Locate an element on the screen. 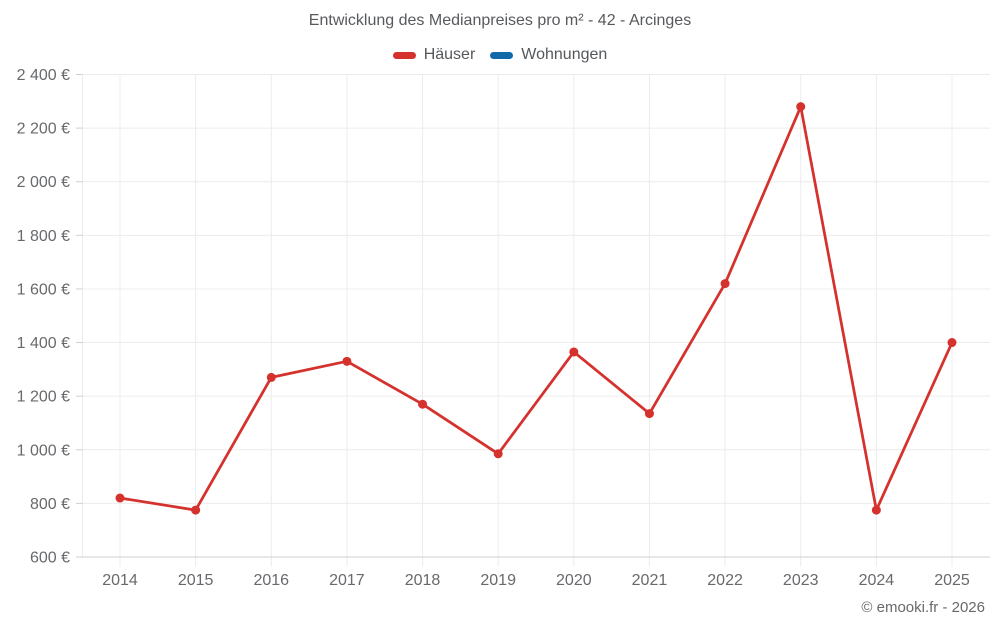  x-tick-label: 2022 is located at coordinates (725, 580).